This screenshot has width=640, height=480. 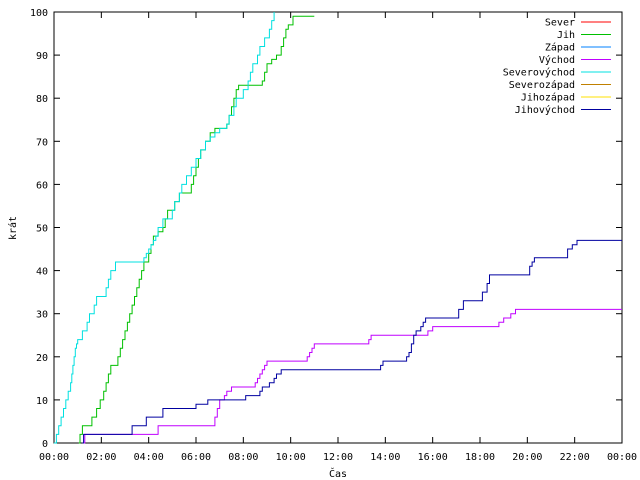 What do you see at coordinates (45, 444) in the screenshot?
I see `y-tick-label: 0` at bounding box center [45, 444].